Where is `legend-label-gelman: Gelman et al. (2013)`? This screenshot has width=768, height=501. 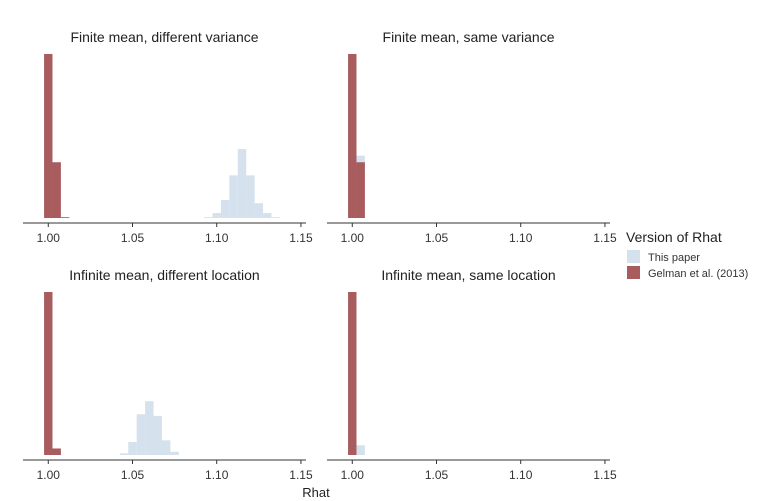
legend-label-gelman: Gelman et al. (2013) is located at coordinates (698, 274).